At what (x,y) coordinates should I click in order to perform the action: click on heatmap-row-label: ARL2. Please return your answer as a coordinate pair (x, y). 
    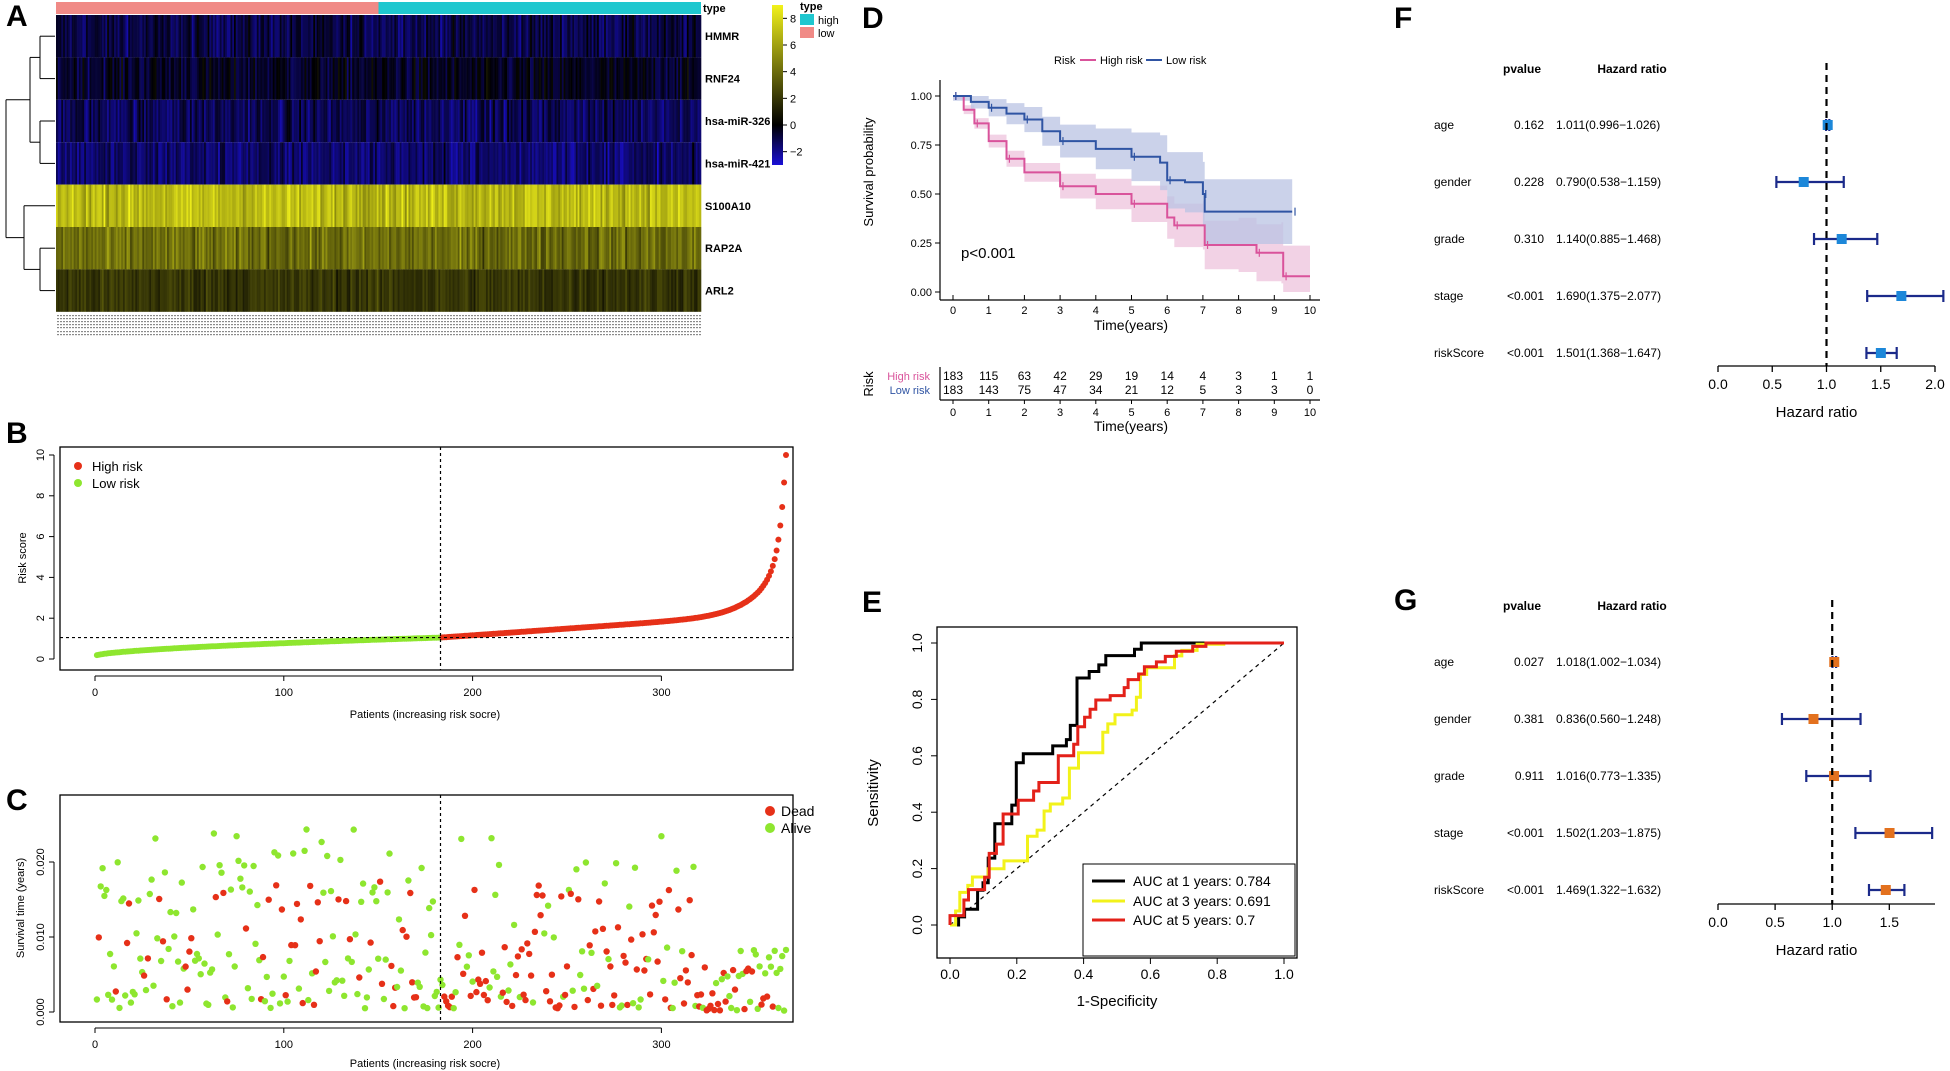
    Looking at the image, I should click on (719, 292).